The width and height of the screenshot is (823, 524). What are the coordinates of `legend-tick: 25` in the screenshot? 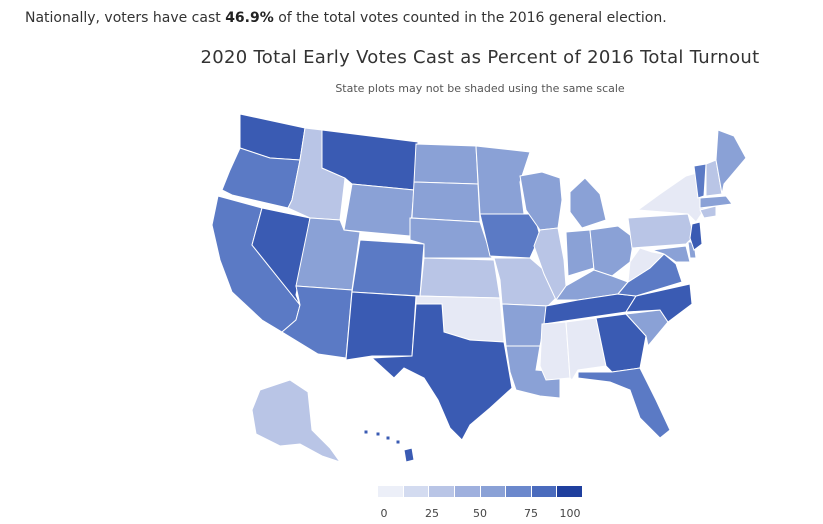 It's located at (432, 513).